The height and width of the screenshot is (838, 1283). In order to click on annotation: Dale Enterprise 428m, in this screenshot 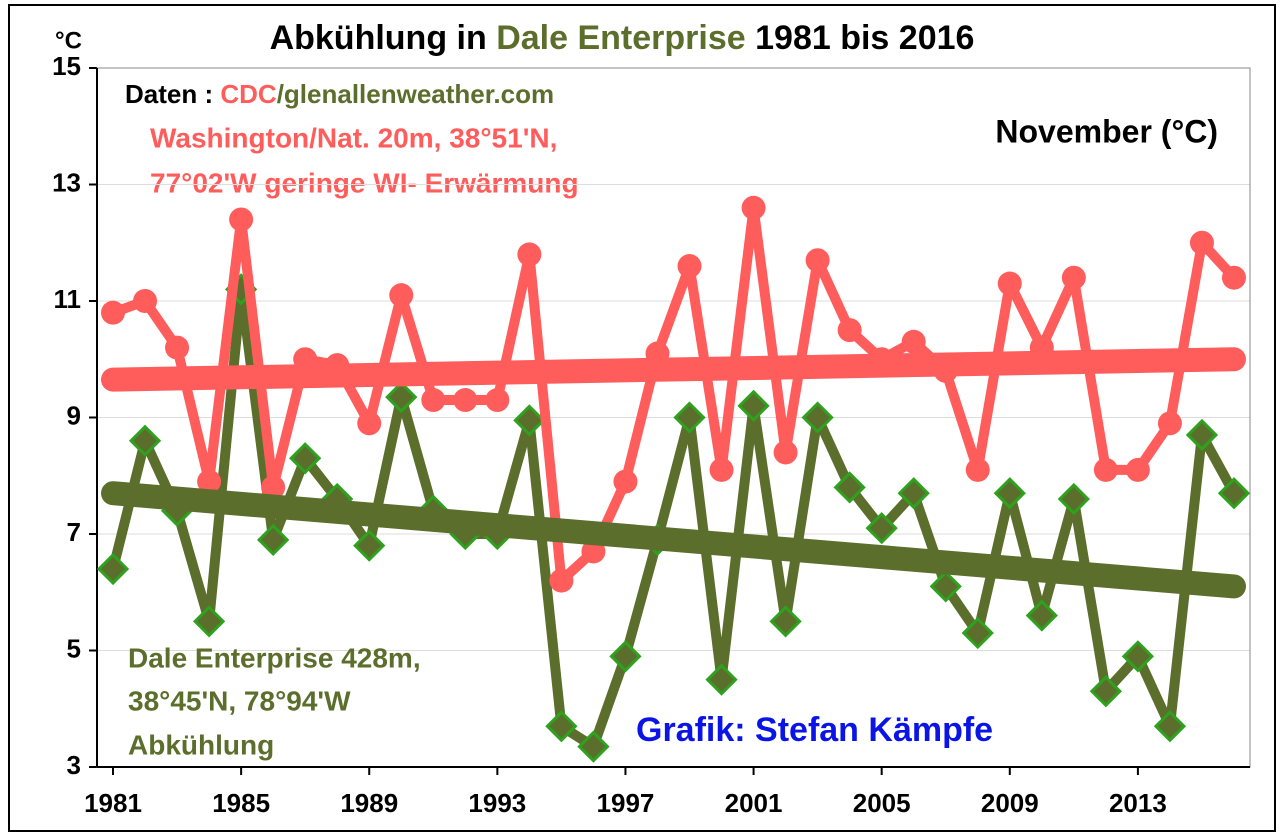, I will do `click(274, 657)`.